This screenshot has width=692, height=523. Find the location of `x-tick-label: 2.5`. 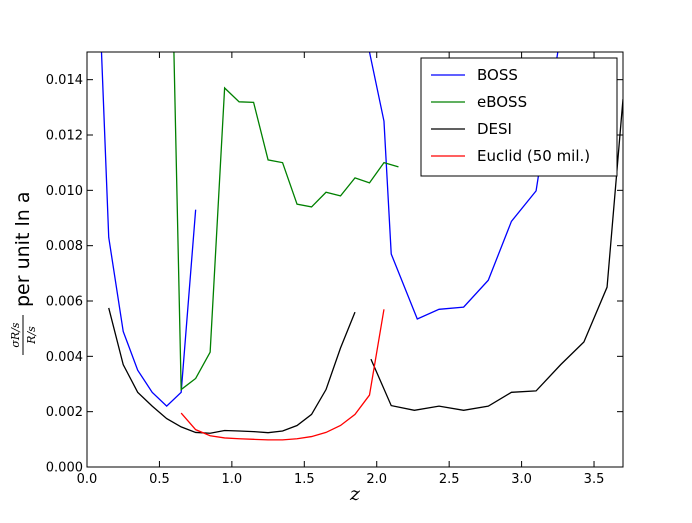

x-tick-label: 2.5 is located at coordinates (449, 479).